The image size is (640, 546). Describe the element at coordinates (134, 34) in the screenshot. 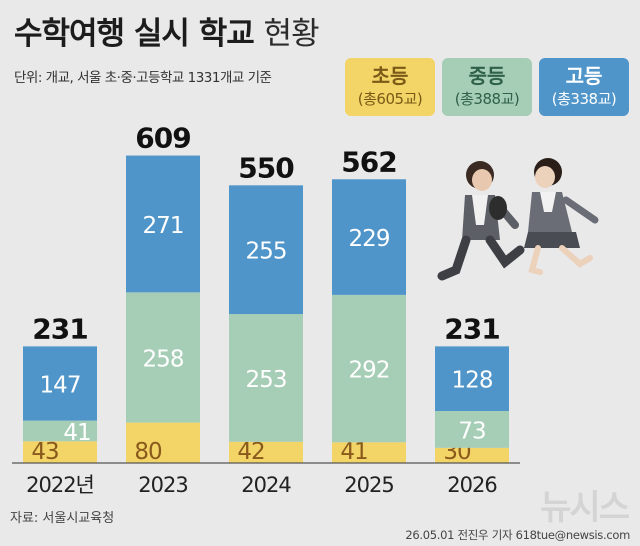

I see `title-bold: 수학여행 실시 학교` at that location.